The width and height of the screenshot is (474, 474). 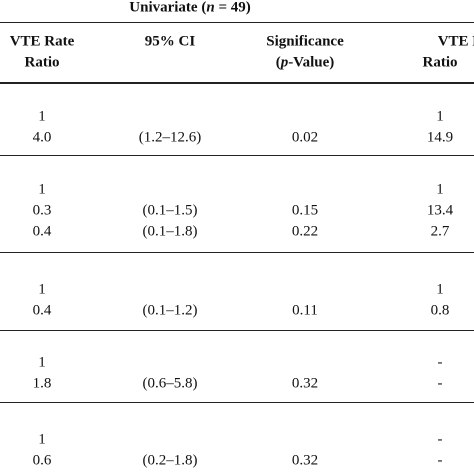 What do you see at coordinates (168, 8) in the screenshot?
I see `title-text: Univariate (` at bounding box center [168, 8].